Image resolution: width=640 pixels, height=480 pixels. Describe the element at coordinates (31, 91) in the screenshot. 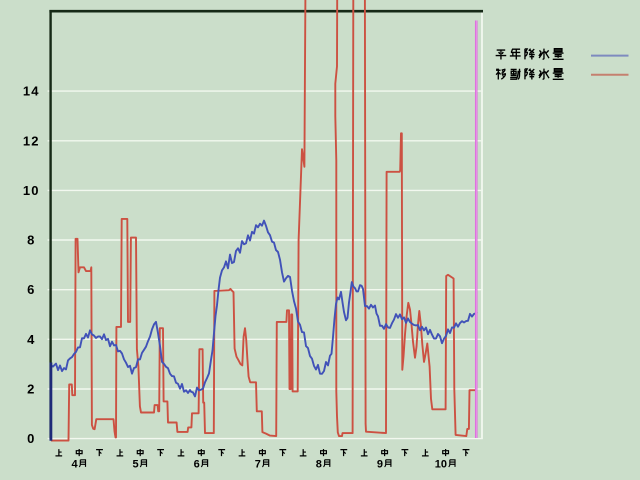

I see `svg-text: 14` at that location.